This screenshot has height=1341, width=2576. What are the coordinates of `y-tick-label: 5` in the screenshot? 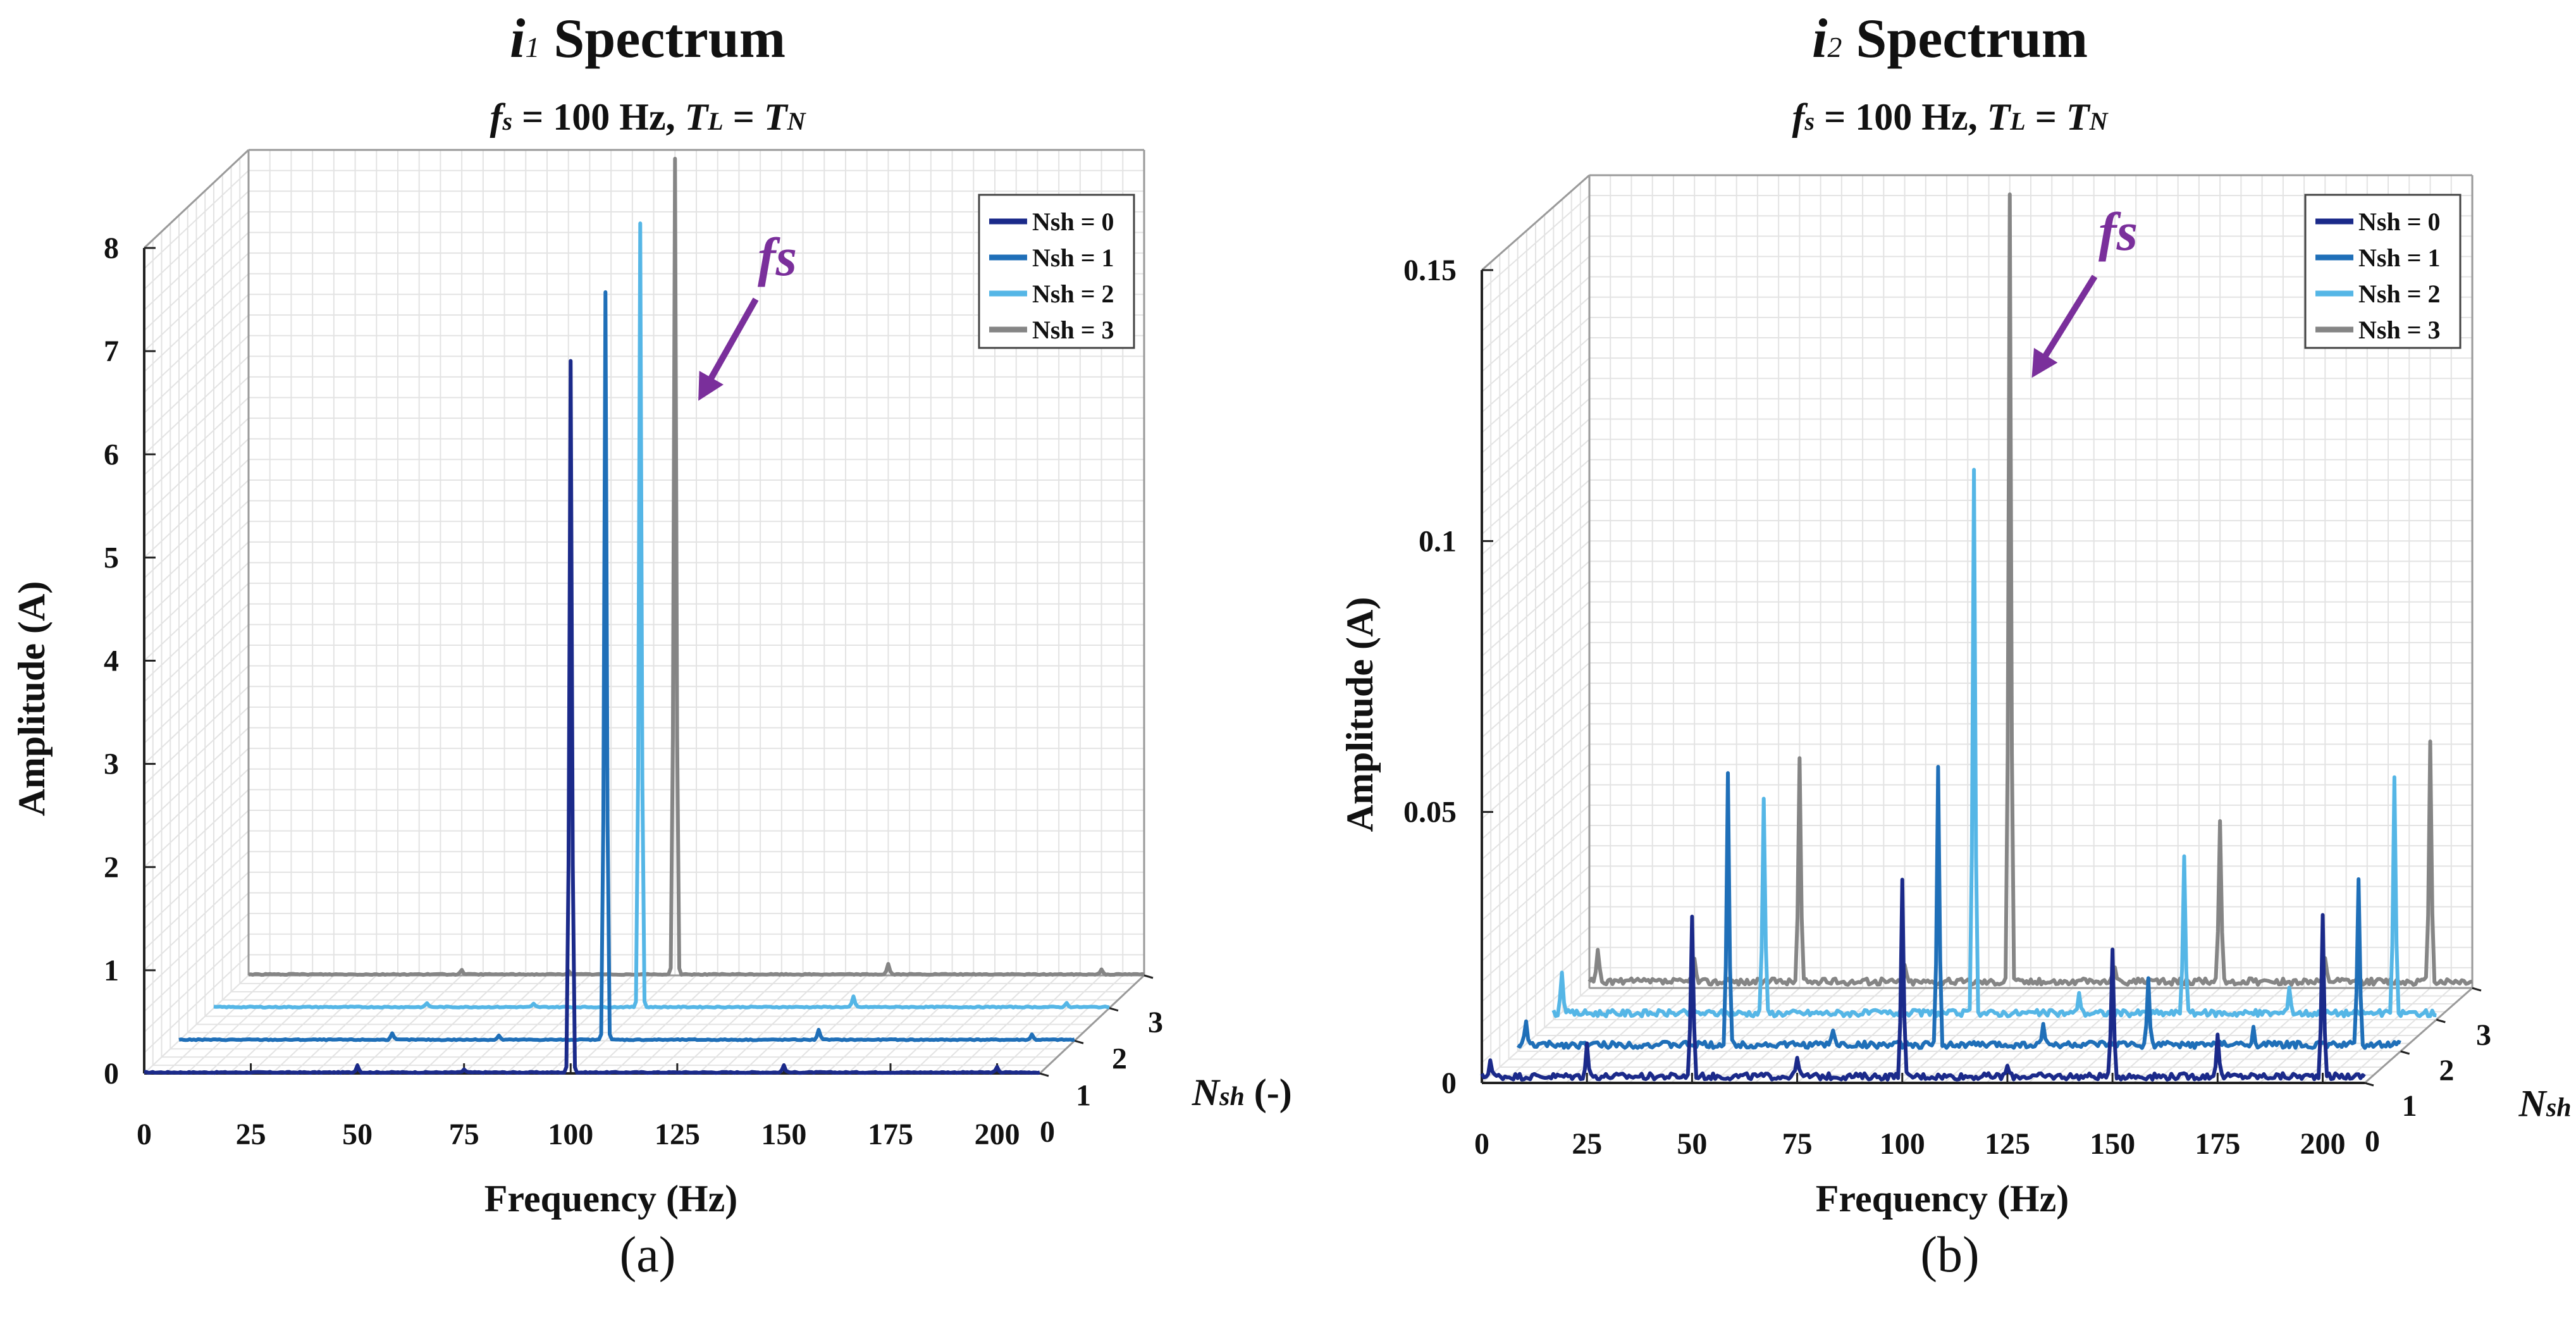 It's located at (112, 557).